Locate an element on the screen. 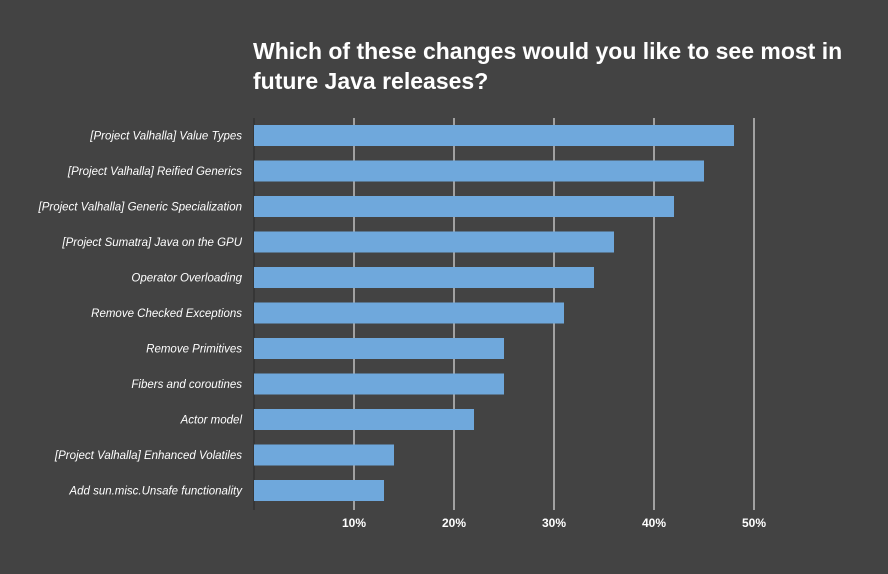 The height and width of the screenshot is (574, 888). category-label: [Project Valhalla] Reified Generics is located at coordinates (154, 172).